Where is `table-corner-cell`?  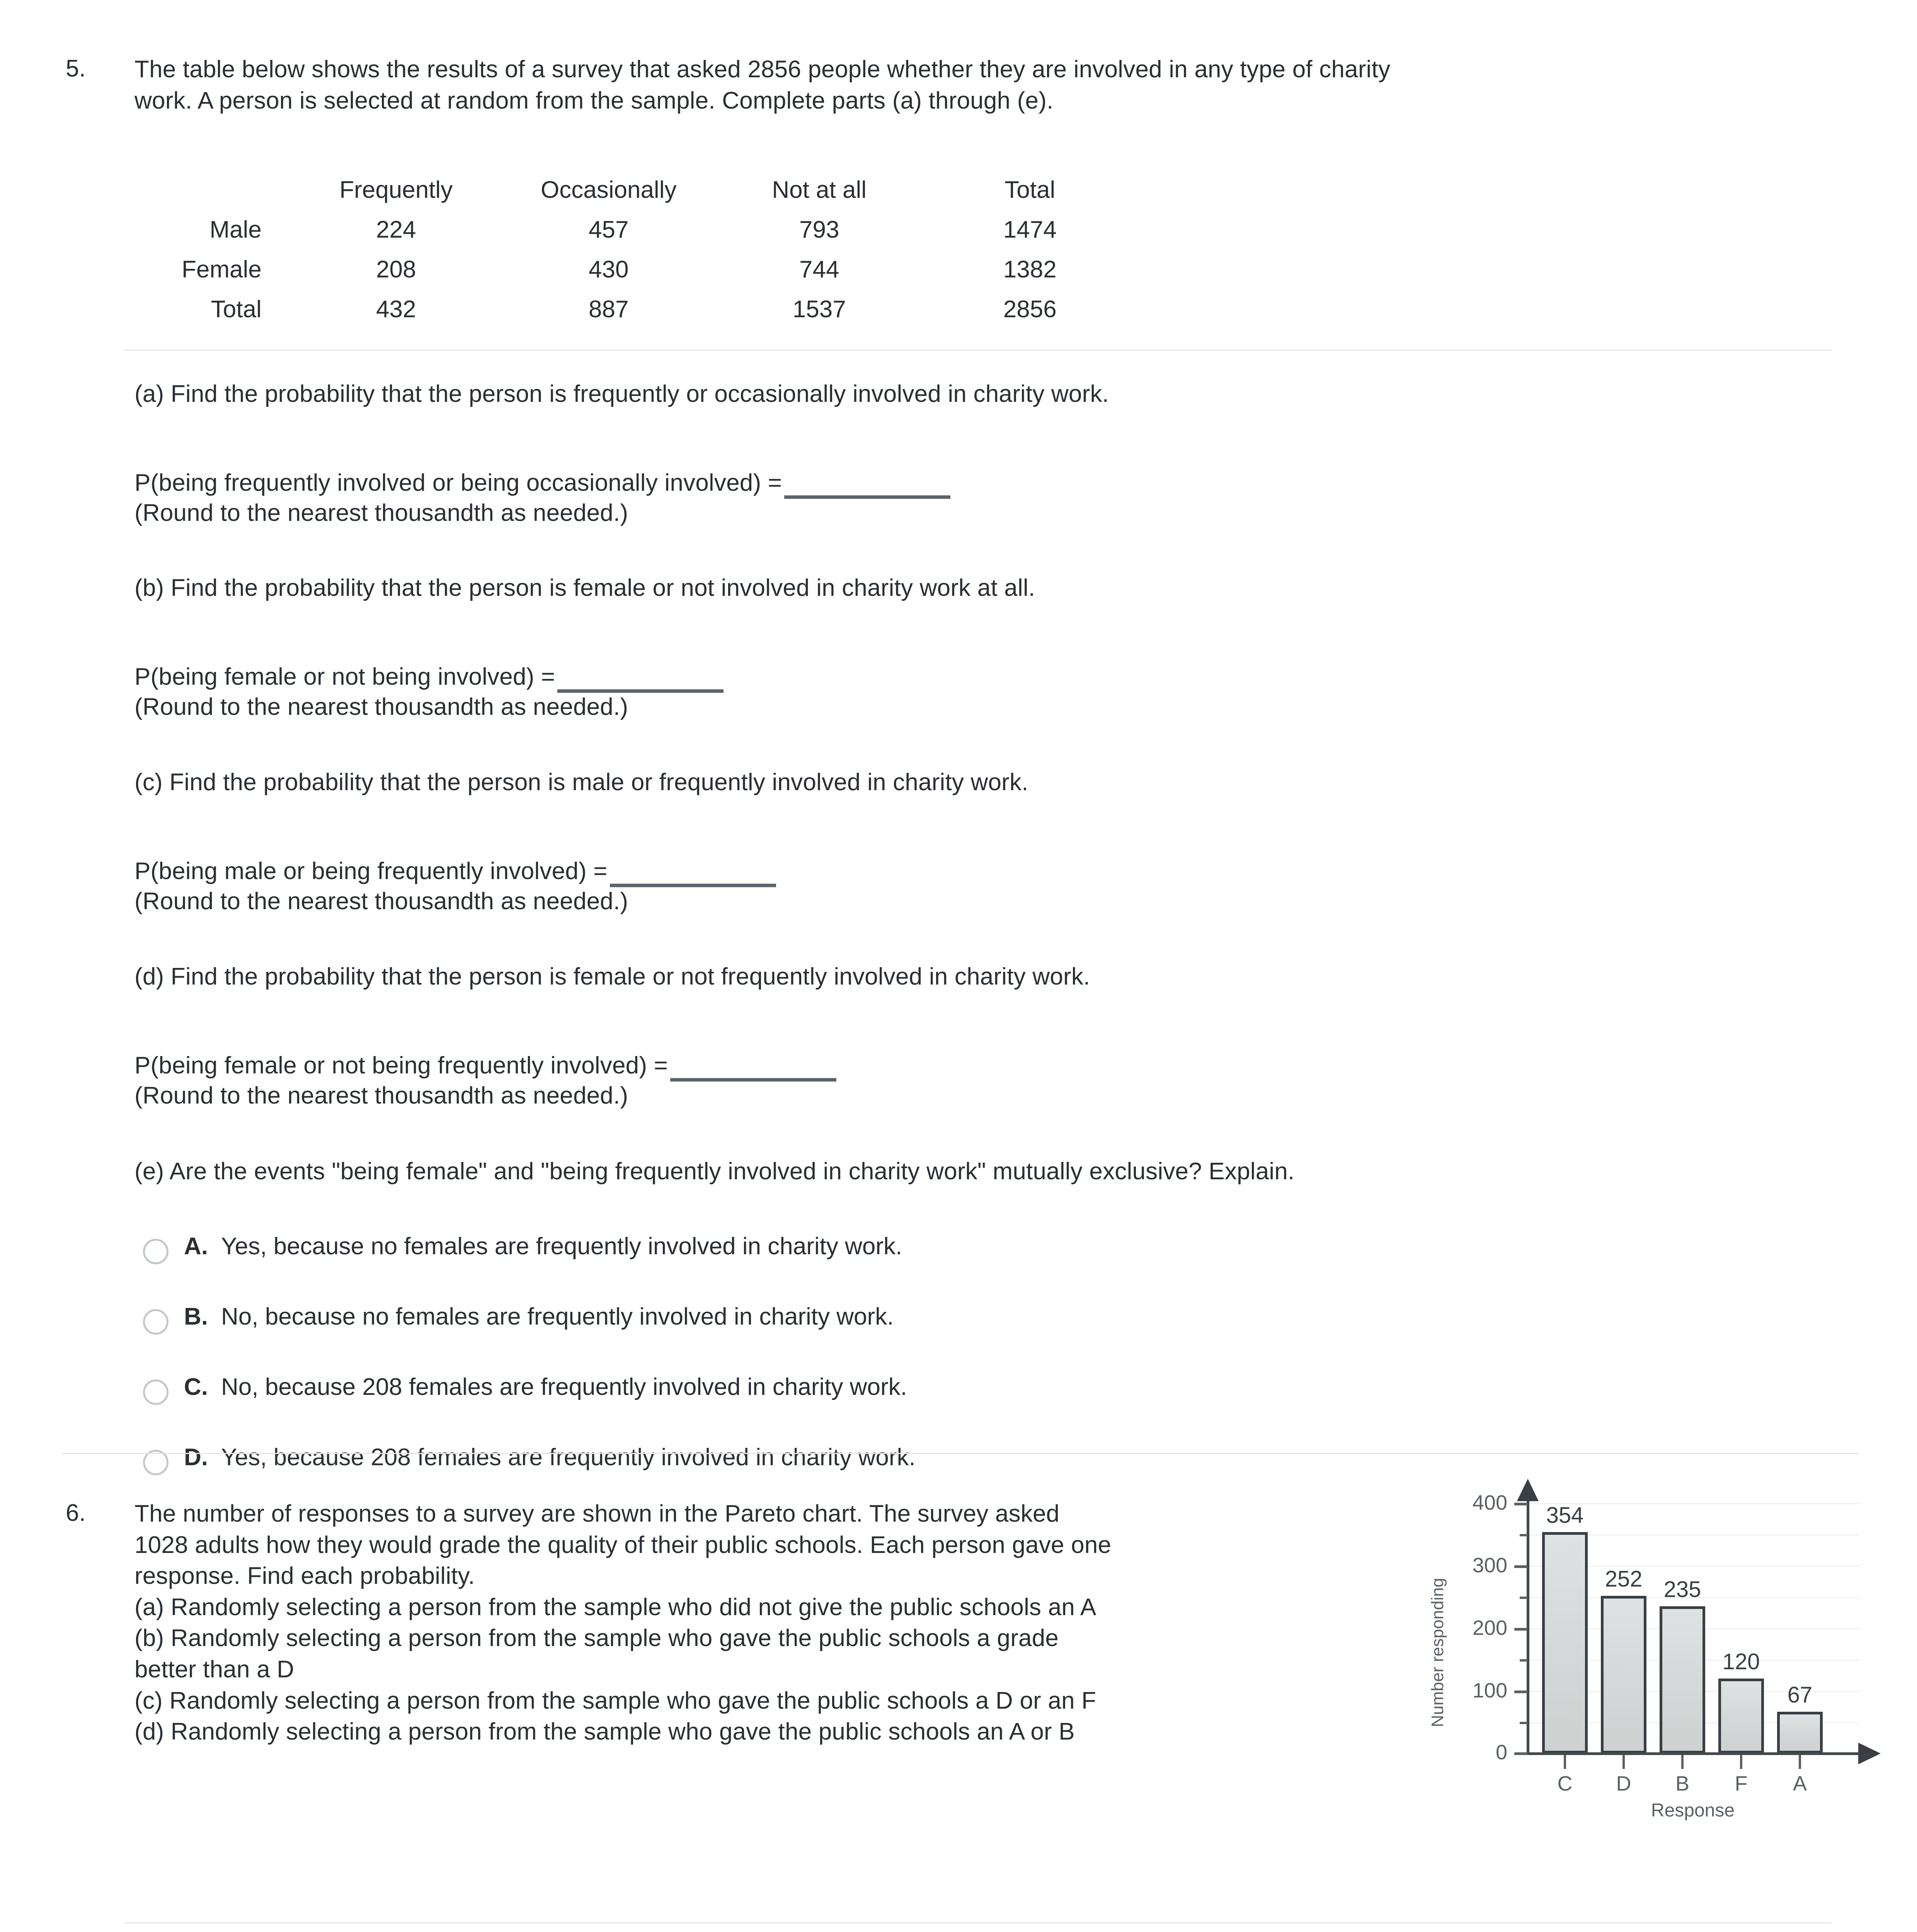 table-corner-cell is located at coordinates (237, 190).